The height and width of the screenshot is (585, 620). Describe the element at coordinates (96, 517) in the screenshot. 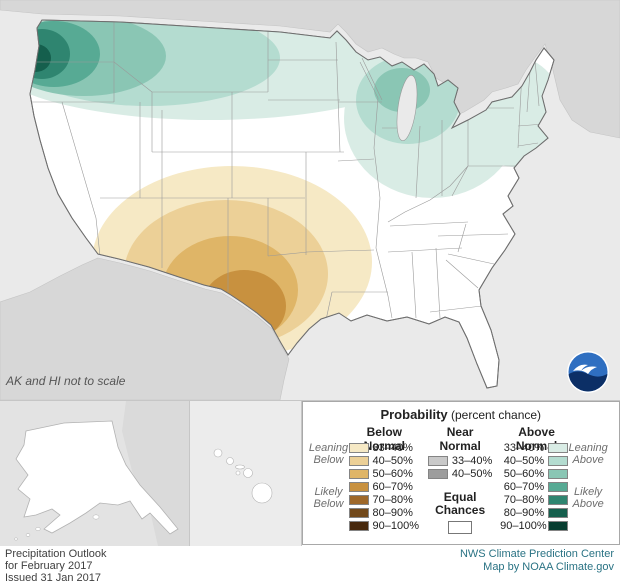

I see `kodiak-island` at that location.